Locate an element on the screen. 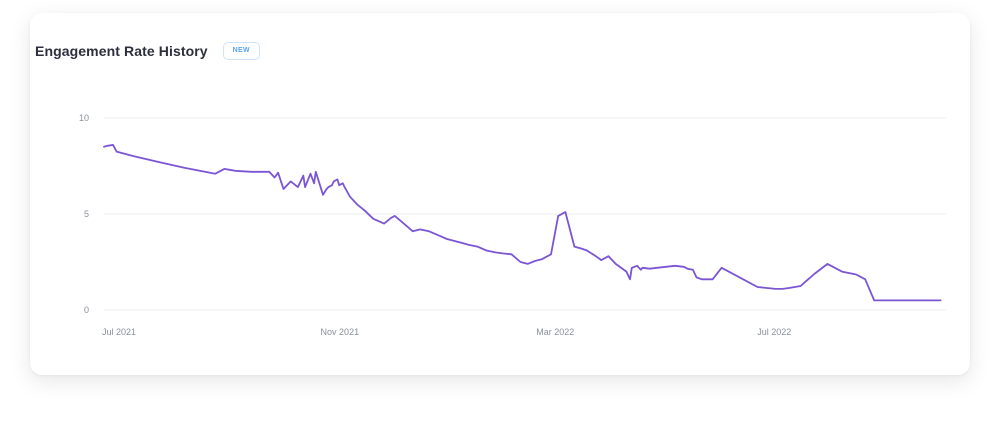  y-tick-label: 0 is located at coordinates (86, 310).